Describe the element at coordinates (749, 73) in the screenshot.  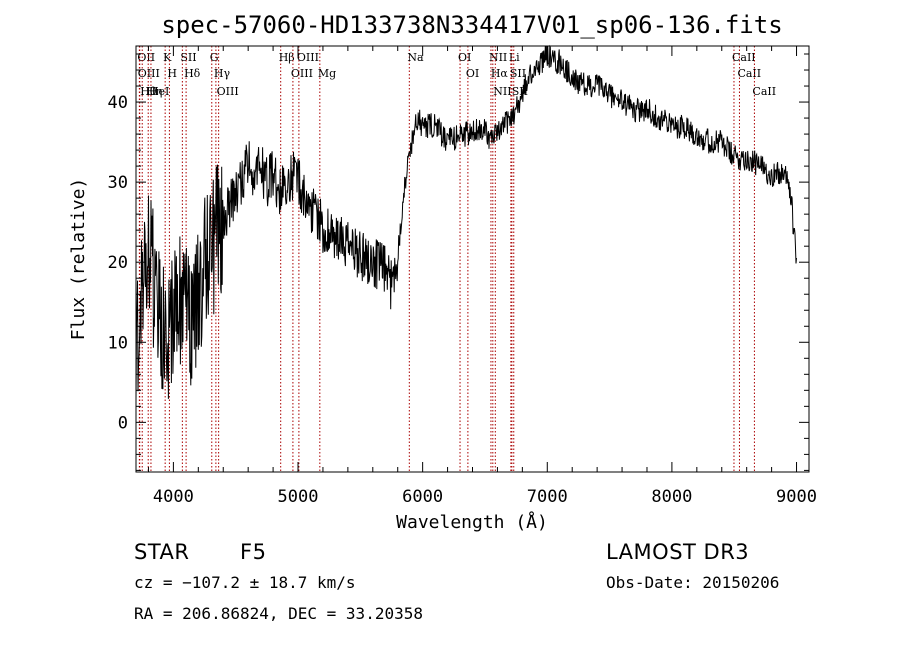
I see `line-label-26: CaII` at that location.